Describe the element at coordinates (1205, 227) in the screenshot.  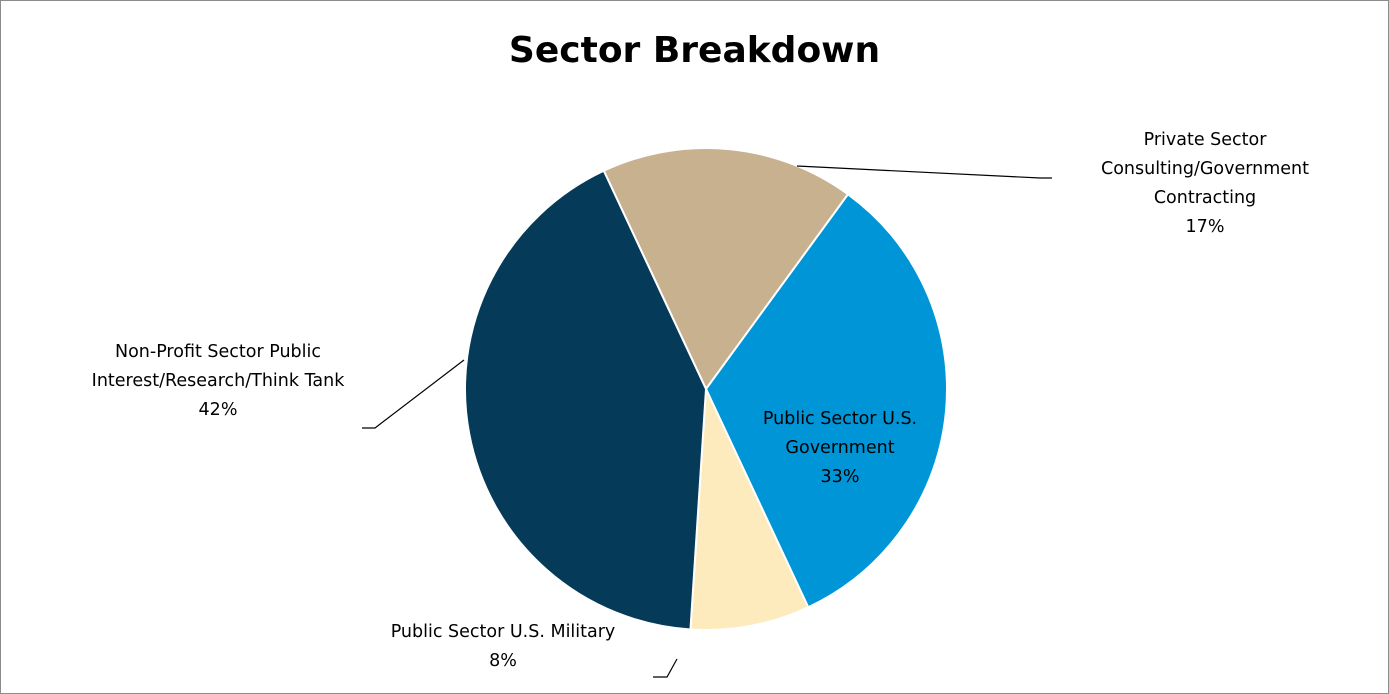
I see `slice-value-label: 17%` at that location.